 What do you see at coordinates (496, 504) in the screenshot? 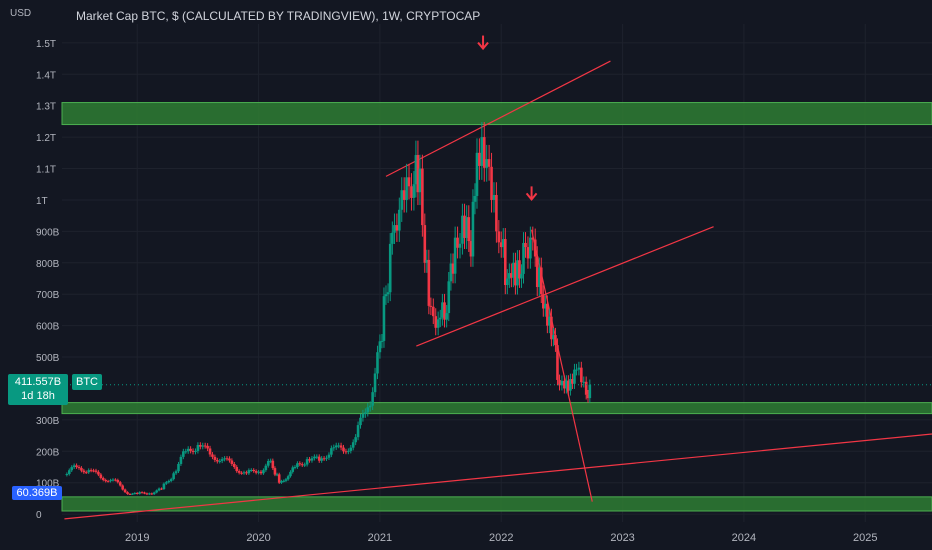
I see `support-resistance-zone` at bounding box center [496, 504].